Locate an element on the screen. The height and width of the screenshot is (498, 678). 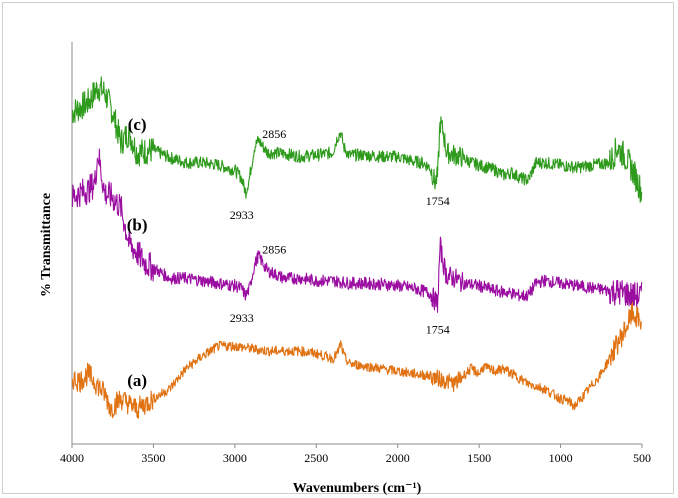
x-tick-label: 1500 is located at coordinates (479, 458).